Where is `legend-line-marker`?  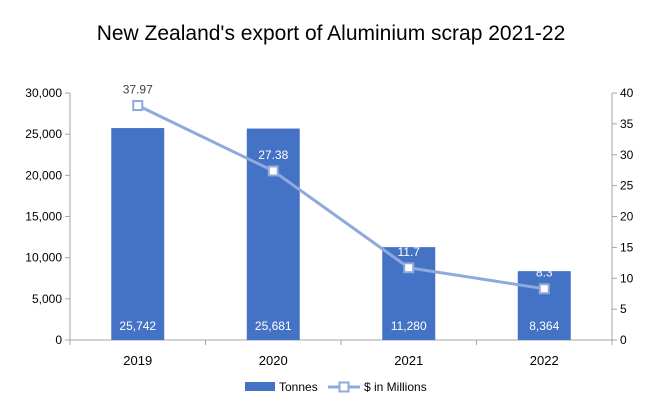 legend-line-marker is located at coordinates (344, 387).